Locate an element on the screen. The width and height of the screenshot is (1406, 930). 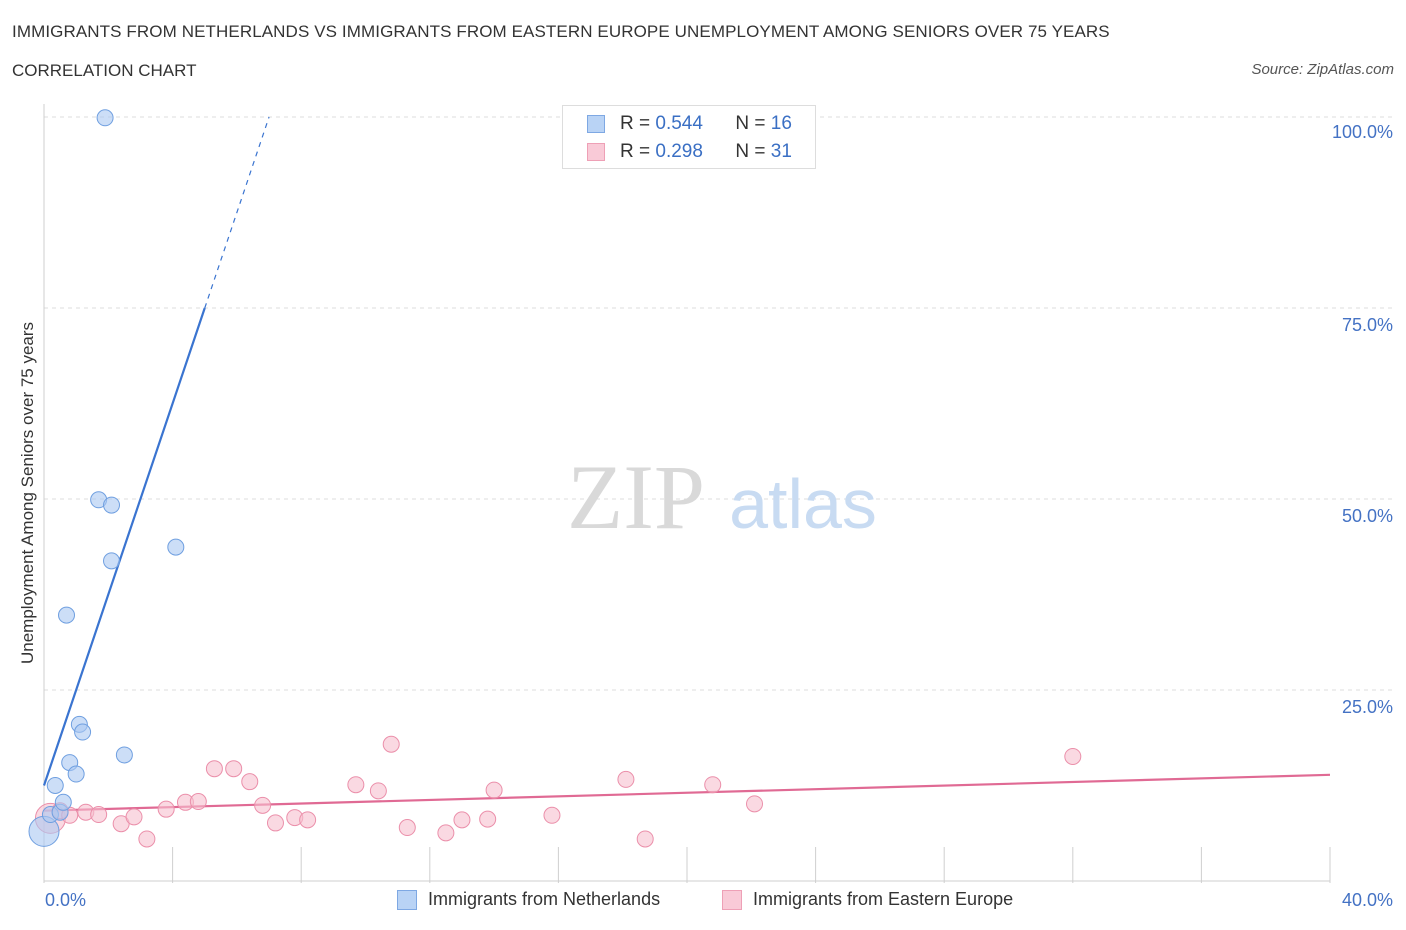
legend-r-value: 0.544 is located at coordinates (679, 123).